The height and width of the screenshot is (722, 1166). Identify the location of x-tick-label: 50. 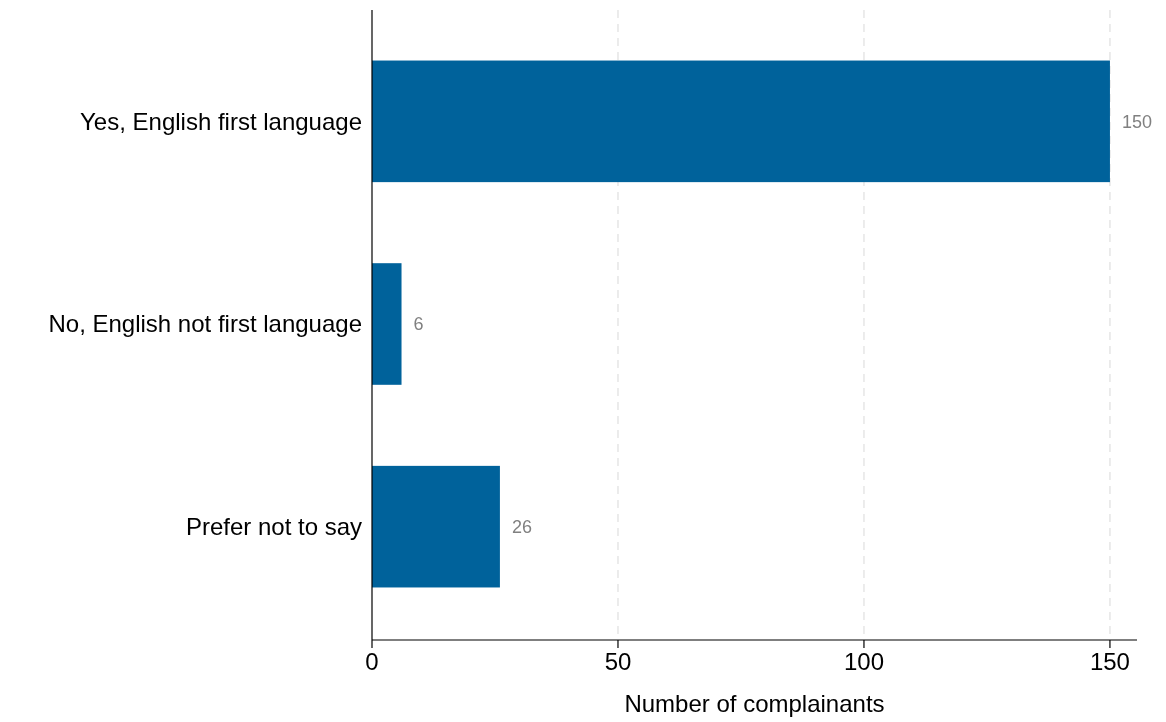
(618, 661).